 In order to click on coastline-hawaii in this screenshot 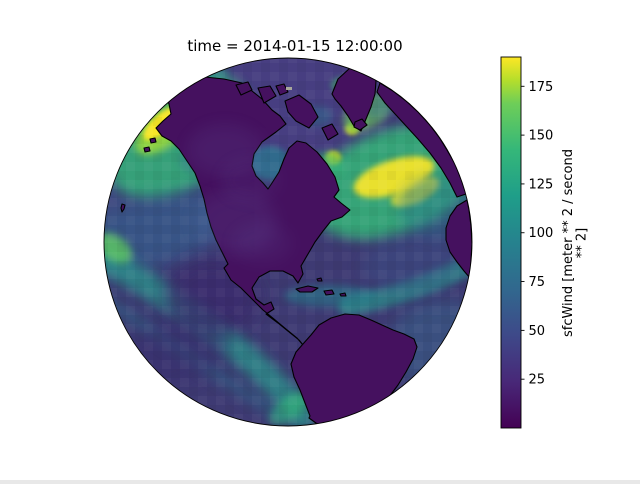, I will do `click(123, 208)`.